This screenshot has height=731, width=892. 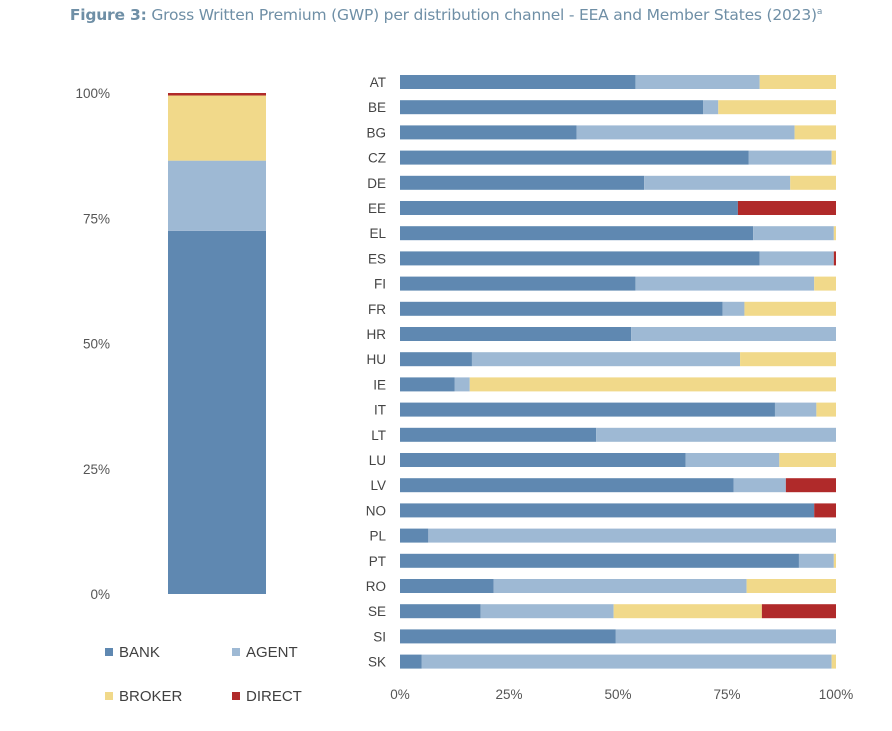 I want to click on bar-segment-hu-broker, so click(x=788, y=359).